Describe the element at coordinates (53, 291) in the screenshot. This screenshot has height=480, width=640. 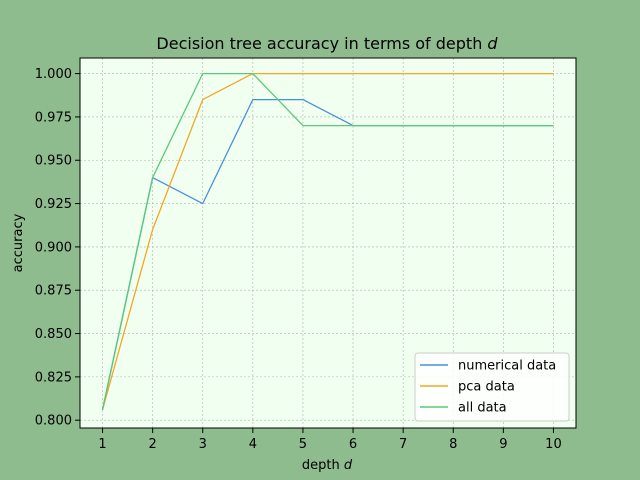
I see `y-tick-label: 0.875` at that location.